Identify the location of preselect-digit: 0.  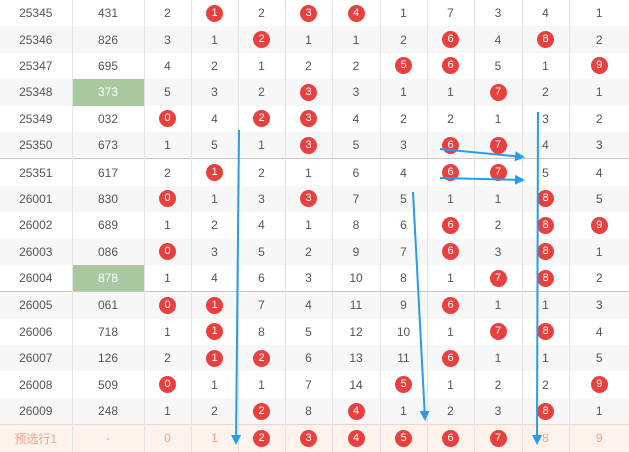
(167, 438).